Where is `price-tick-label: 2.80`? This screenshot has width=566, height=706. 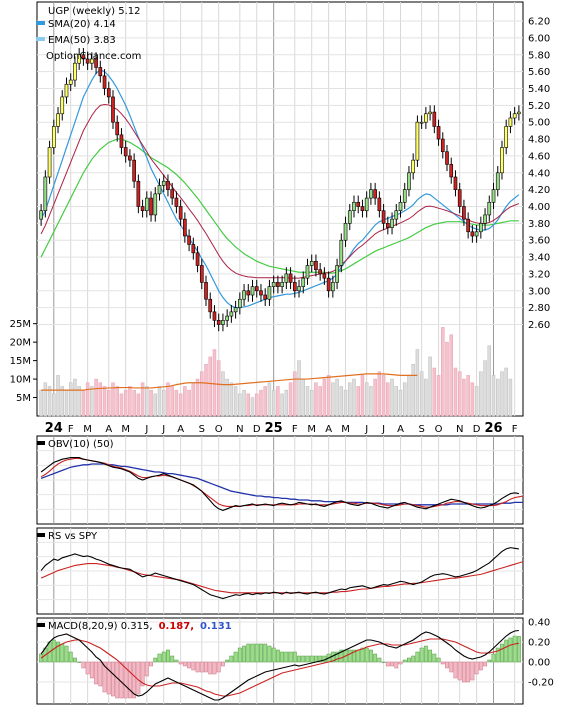
price-tick-label: 2.80 is located at coordinates (539, 308).